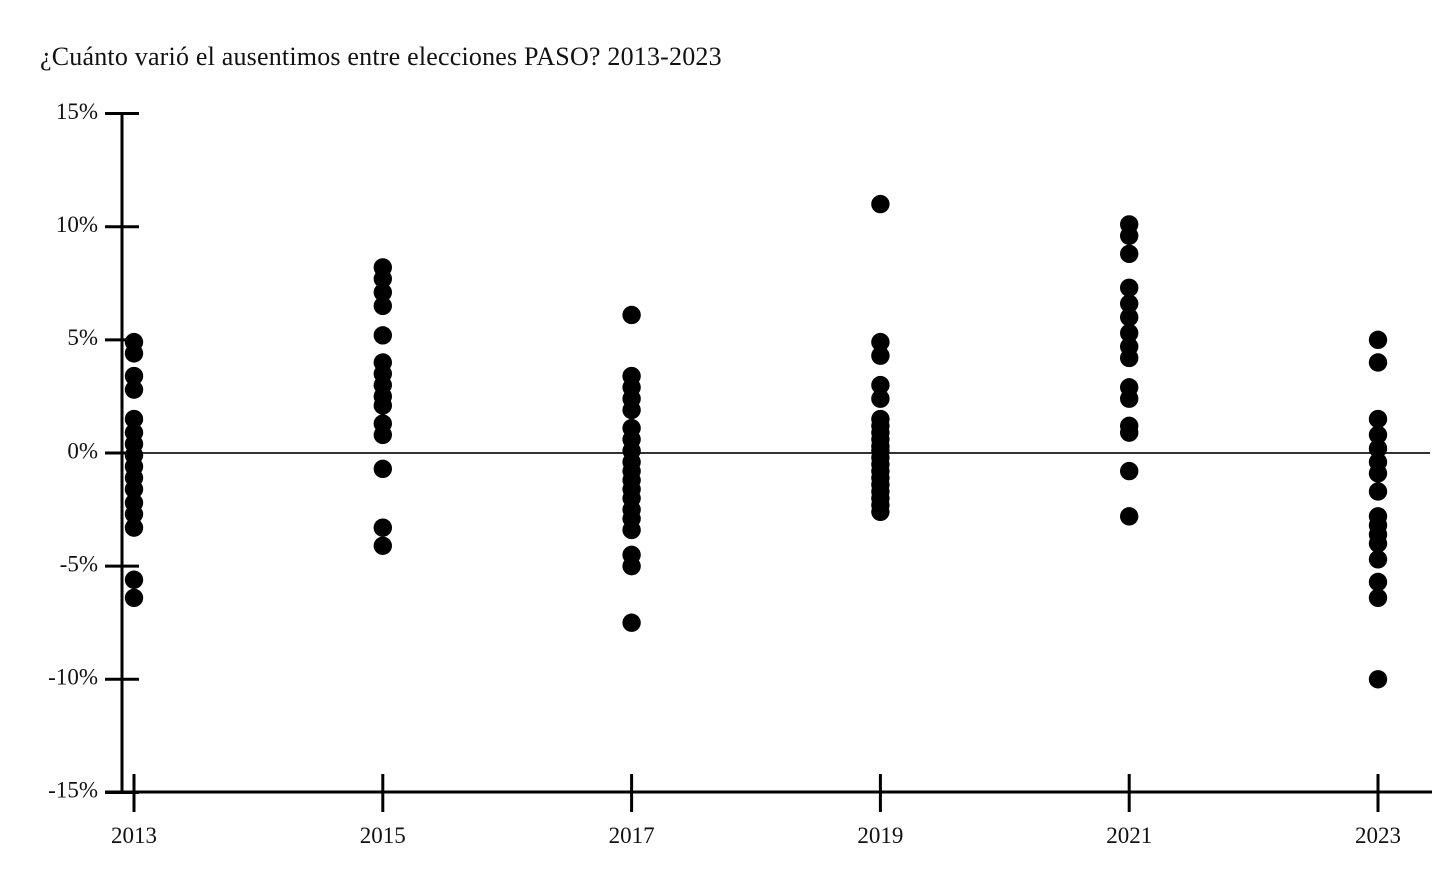 The image size is (1436, 888). Describe the element at coordinates (1129, 835) in the screenshot. I see `x-axis-tick-label: 2021` at that location.